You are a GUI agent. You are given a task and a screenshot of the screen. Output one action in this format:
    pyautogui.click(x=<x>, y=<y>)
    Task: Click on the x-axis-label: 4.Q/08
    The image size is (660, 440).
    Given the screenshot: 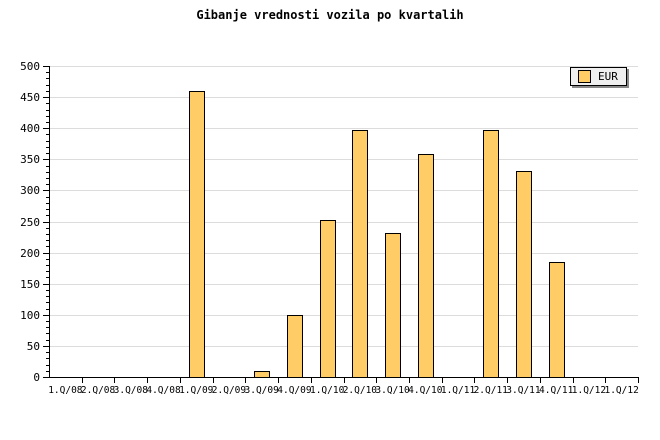 What is the action you would take?
    pyautogui.click(x=163, y=390)
    